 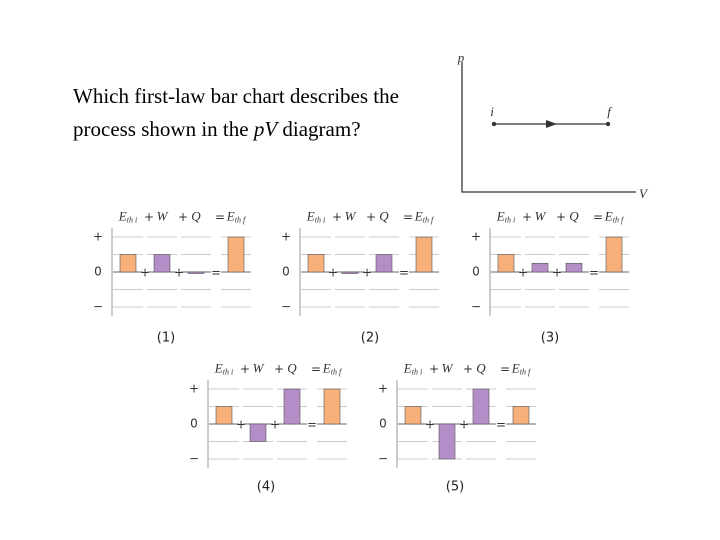 What do you see at coordinates (610, 111) in the screenshot?
I see `end-label: f` at bounding box center [610, 111].